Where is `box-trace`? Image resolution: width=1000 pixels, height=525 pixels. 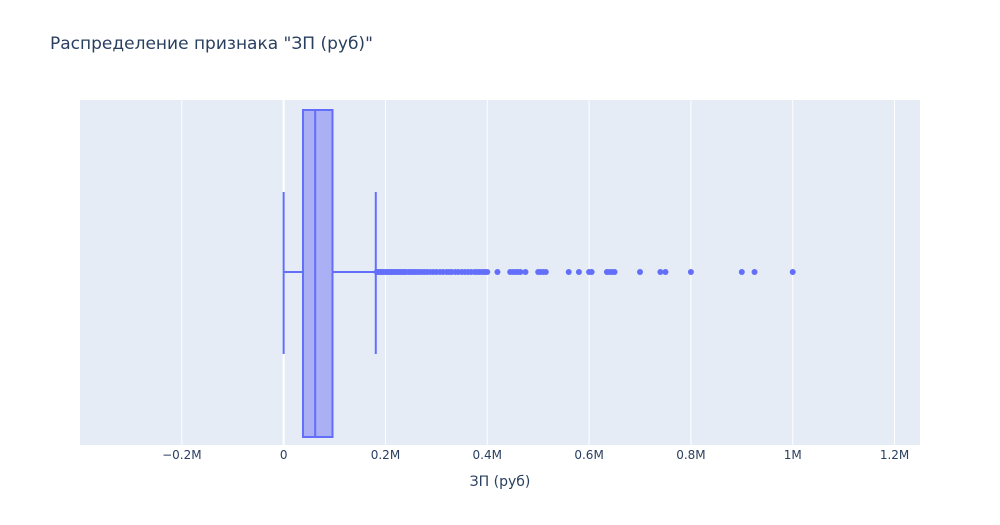
box-trace is located at coordinates (329, 273).